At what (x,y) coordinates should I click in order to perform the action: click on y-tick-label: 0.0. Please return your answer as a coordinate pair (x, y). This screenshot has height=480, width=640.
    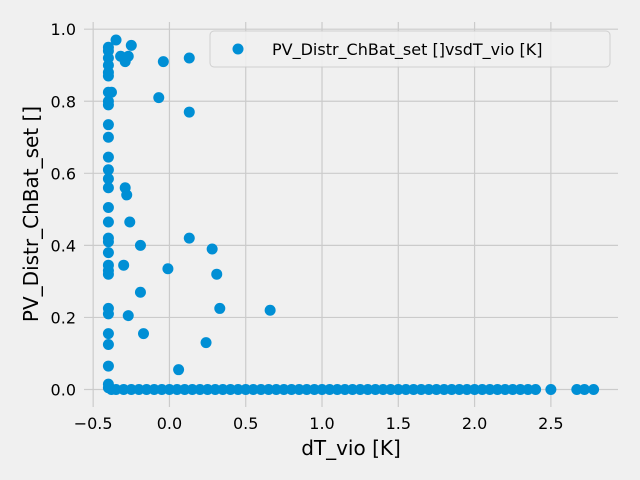
    Looking at the image, I should click on (63, 389).